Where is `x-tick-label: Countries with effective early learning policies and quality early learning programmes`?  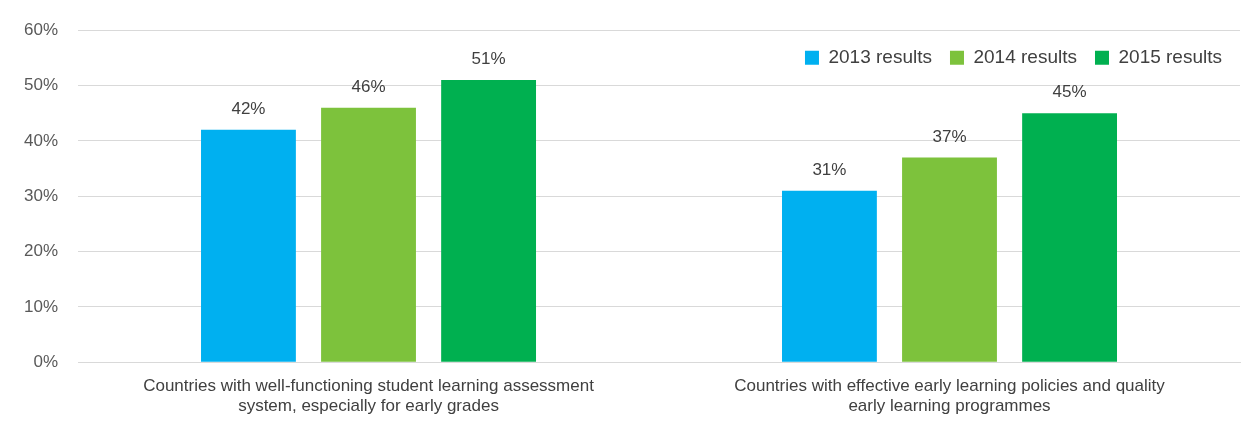 x-tick-label: Countries with effective early learning policies and quality early learning programmes is located at coordinates (950, 396).